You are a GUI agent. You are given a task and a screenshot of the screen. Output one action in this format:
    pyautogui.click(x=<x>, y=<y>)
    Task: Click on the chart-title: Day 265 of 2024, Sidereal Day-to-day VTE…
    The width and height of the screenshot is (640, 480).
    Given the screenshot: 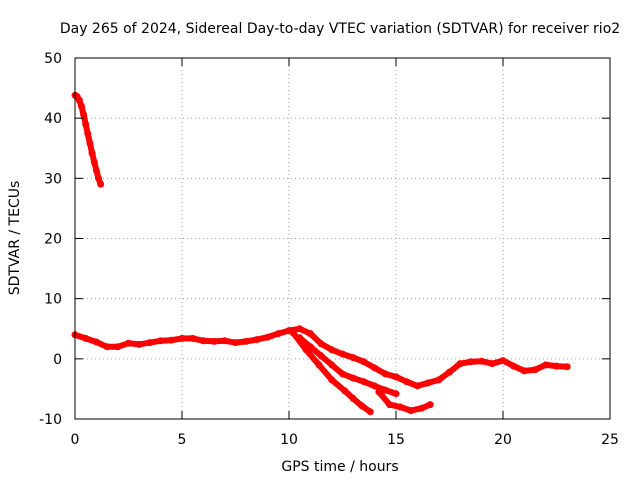 What is the action you would take?
    pyautogui.click(x=340, y=29)
    